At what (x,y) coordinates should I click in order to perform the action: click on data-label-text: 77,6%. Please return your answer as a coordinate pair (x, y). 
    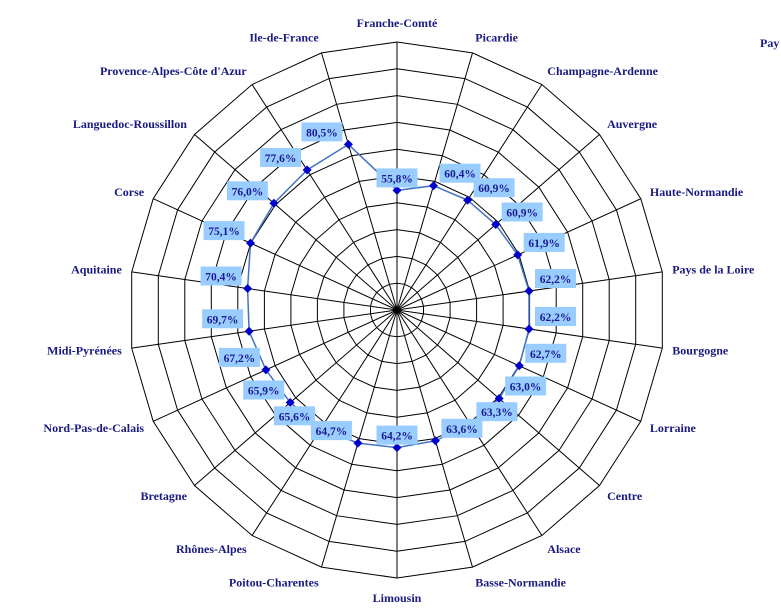
    Looking at the image, I should click on (281, 159).